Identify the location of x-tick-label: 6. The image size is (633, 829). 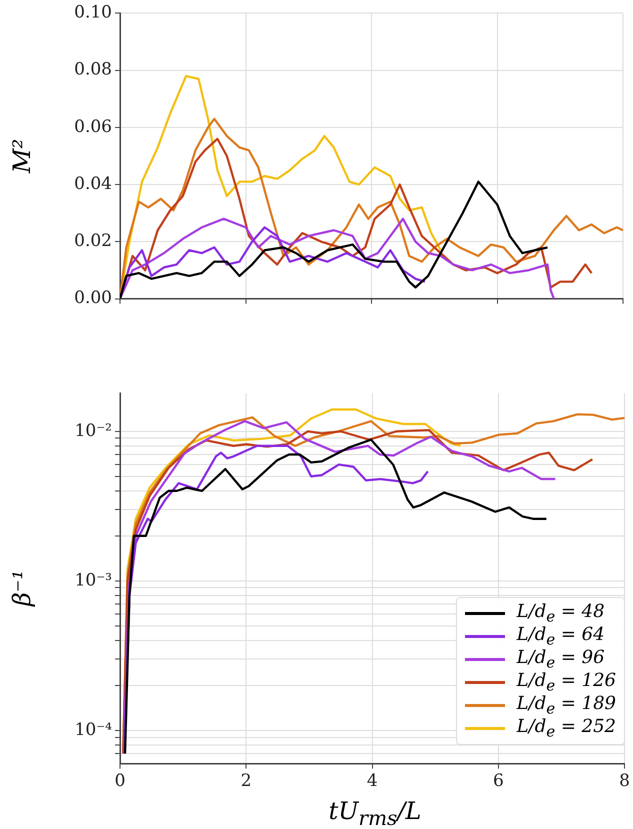
(498, 781).